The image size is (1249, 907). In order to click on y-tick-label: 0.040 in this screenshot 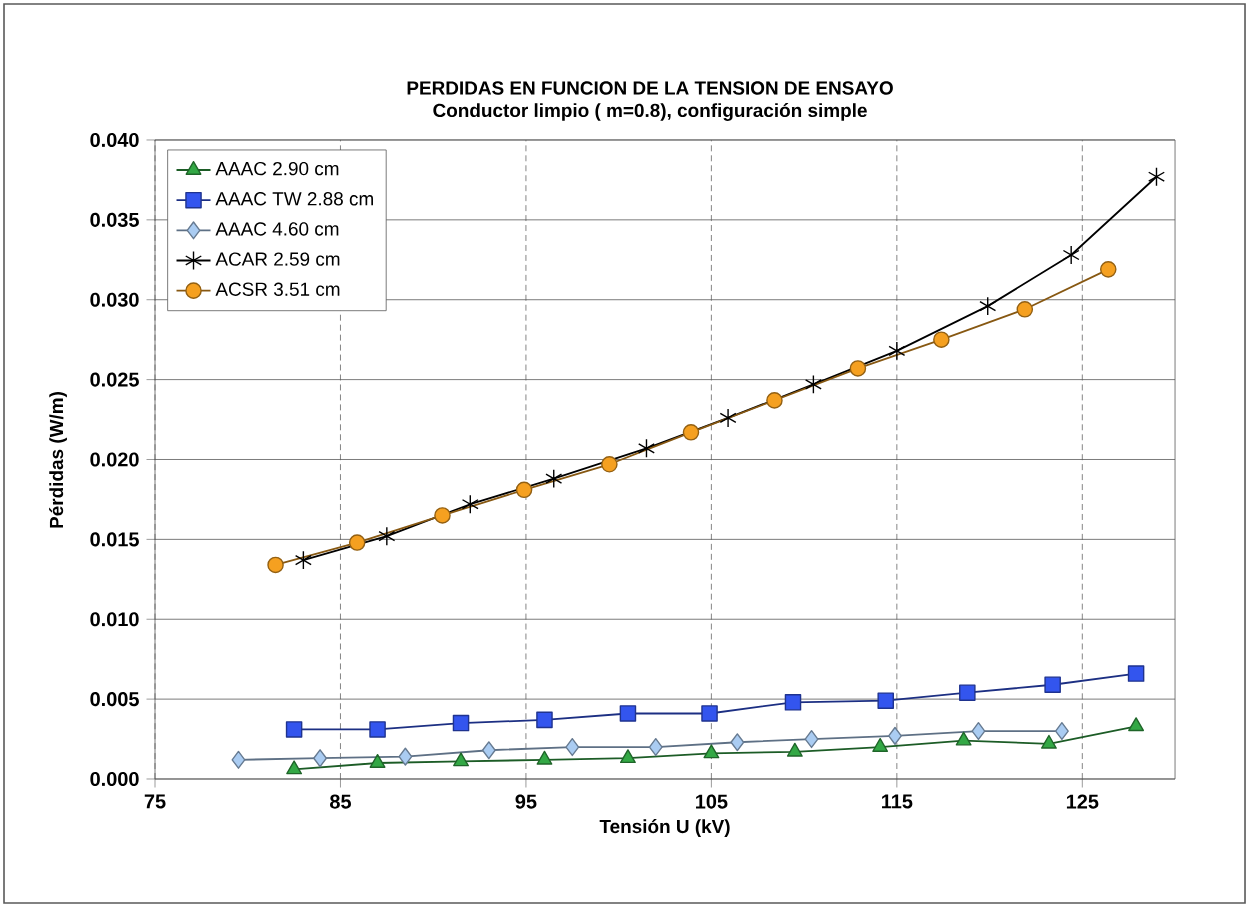, I will do `click(114, 140)`.